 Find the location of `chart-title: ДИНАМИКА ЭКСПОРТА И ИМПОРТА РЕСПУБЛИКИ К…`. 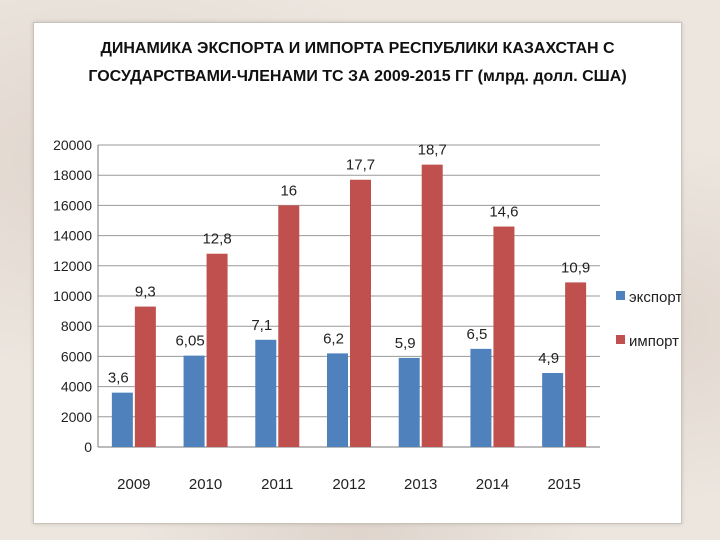

chart-title: ДИНАМИКА ЭКСПОРТА И ИМПОРТА РЕСПУБЛИКИ К… is located at coordinates (357, 63).